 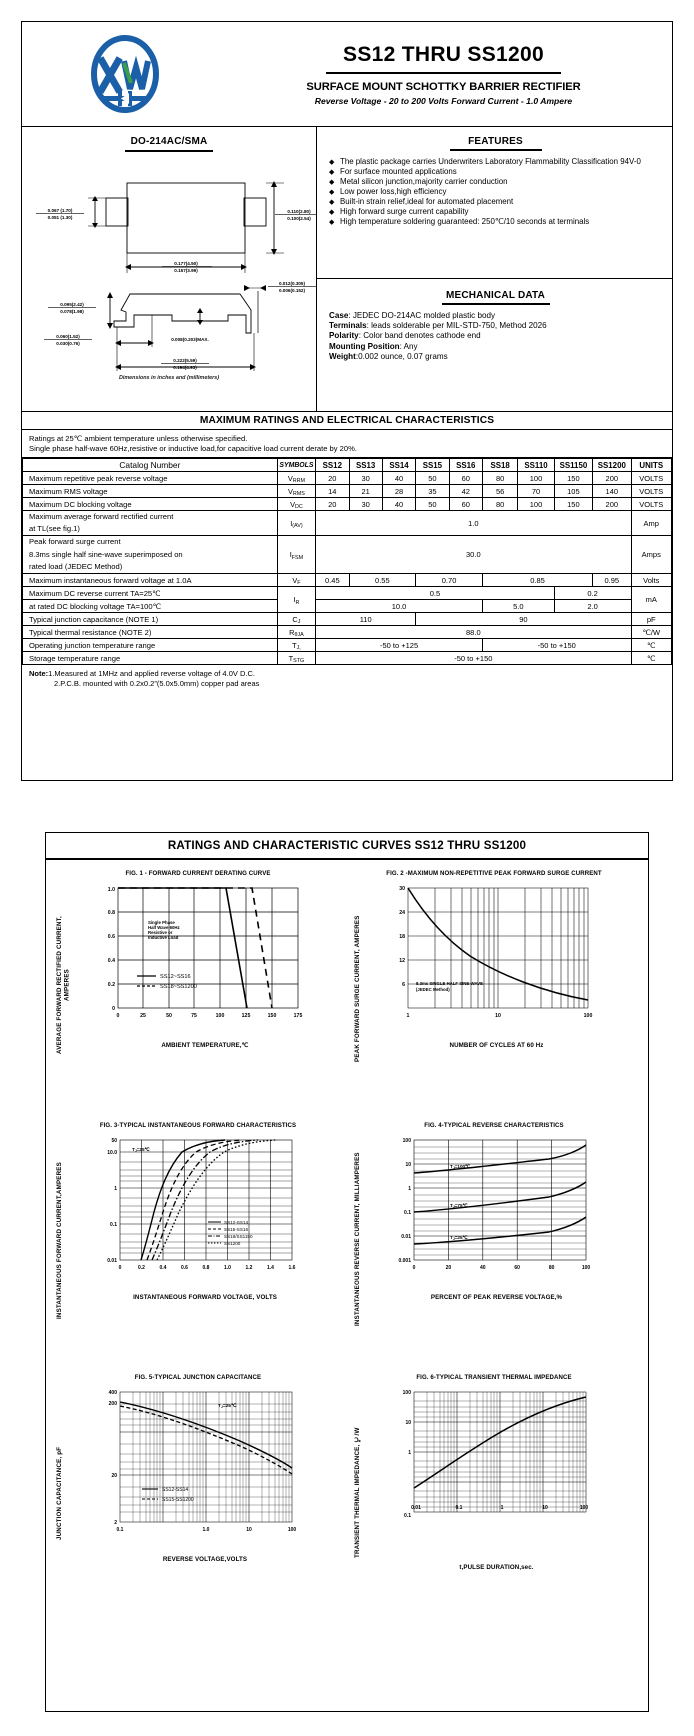 I want to click on svg-text: 100, so click(x=588, y=1016).